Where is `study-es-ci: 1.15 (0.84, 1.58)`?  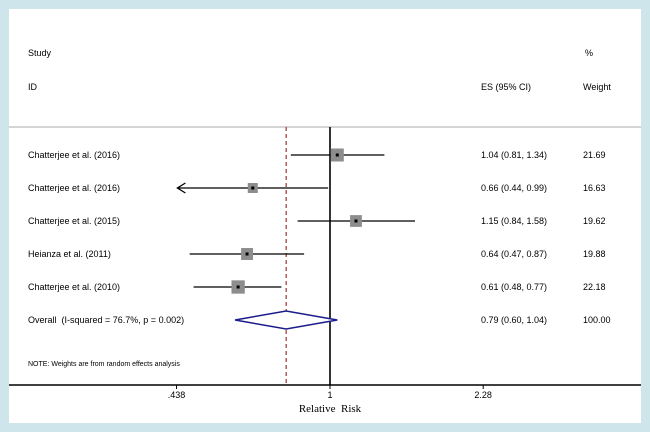 study-es-ci: 1.15 (0.84, 1.58) is located at coordinates (514, 221).